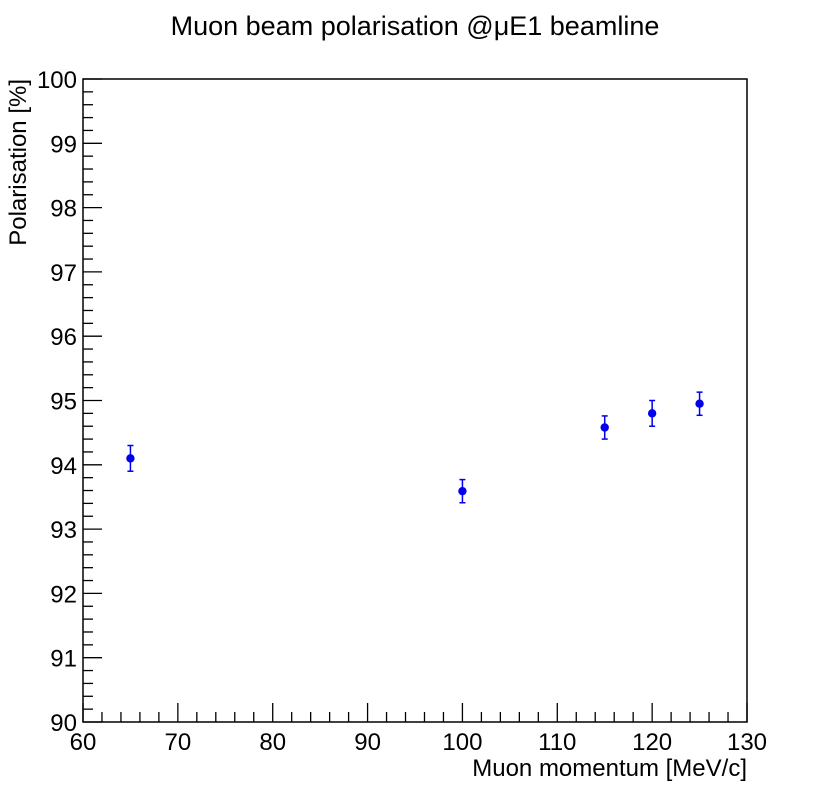 The height and width of the screenshot is (803, 830). Describe the element at coordinates (63, 337) in the screenshot. I see `y-tick-label: 96` at that location.